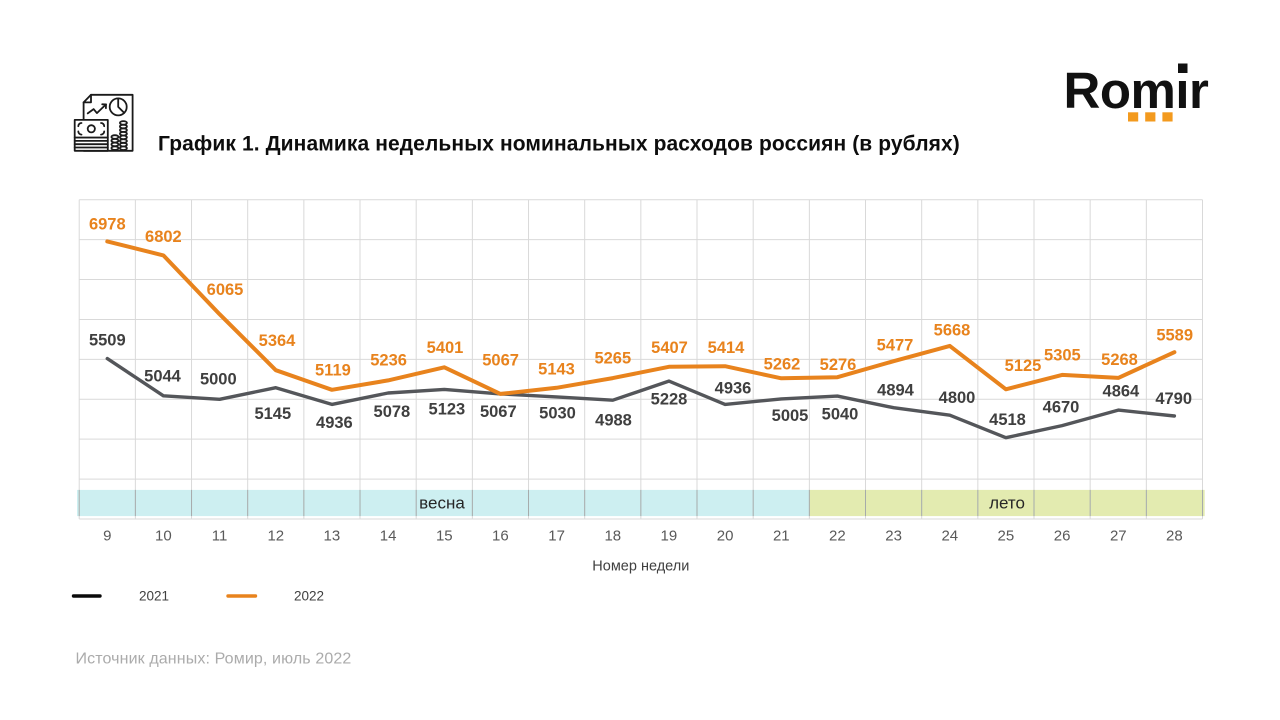  I want to click on svg-text:Источник данных: Ромир, июль 2: Источник данных: Ромир, июль 2022, so click(214, 659).